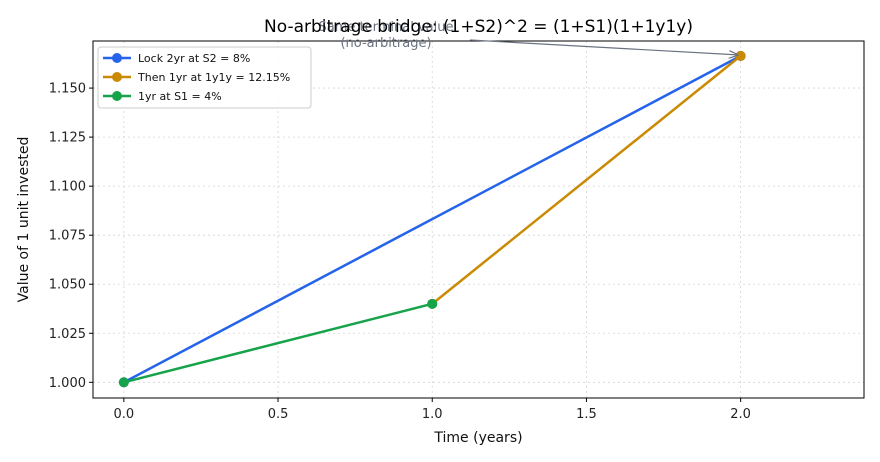 This screenshot has width=880, height=462. What do you see at coordinates (740, 414) in the screenshot?
I see `x-tick-label: 2.0` at bounding box center [740, 414].